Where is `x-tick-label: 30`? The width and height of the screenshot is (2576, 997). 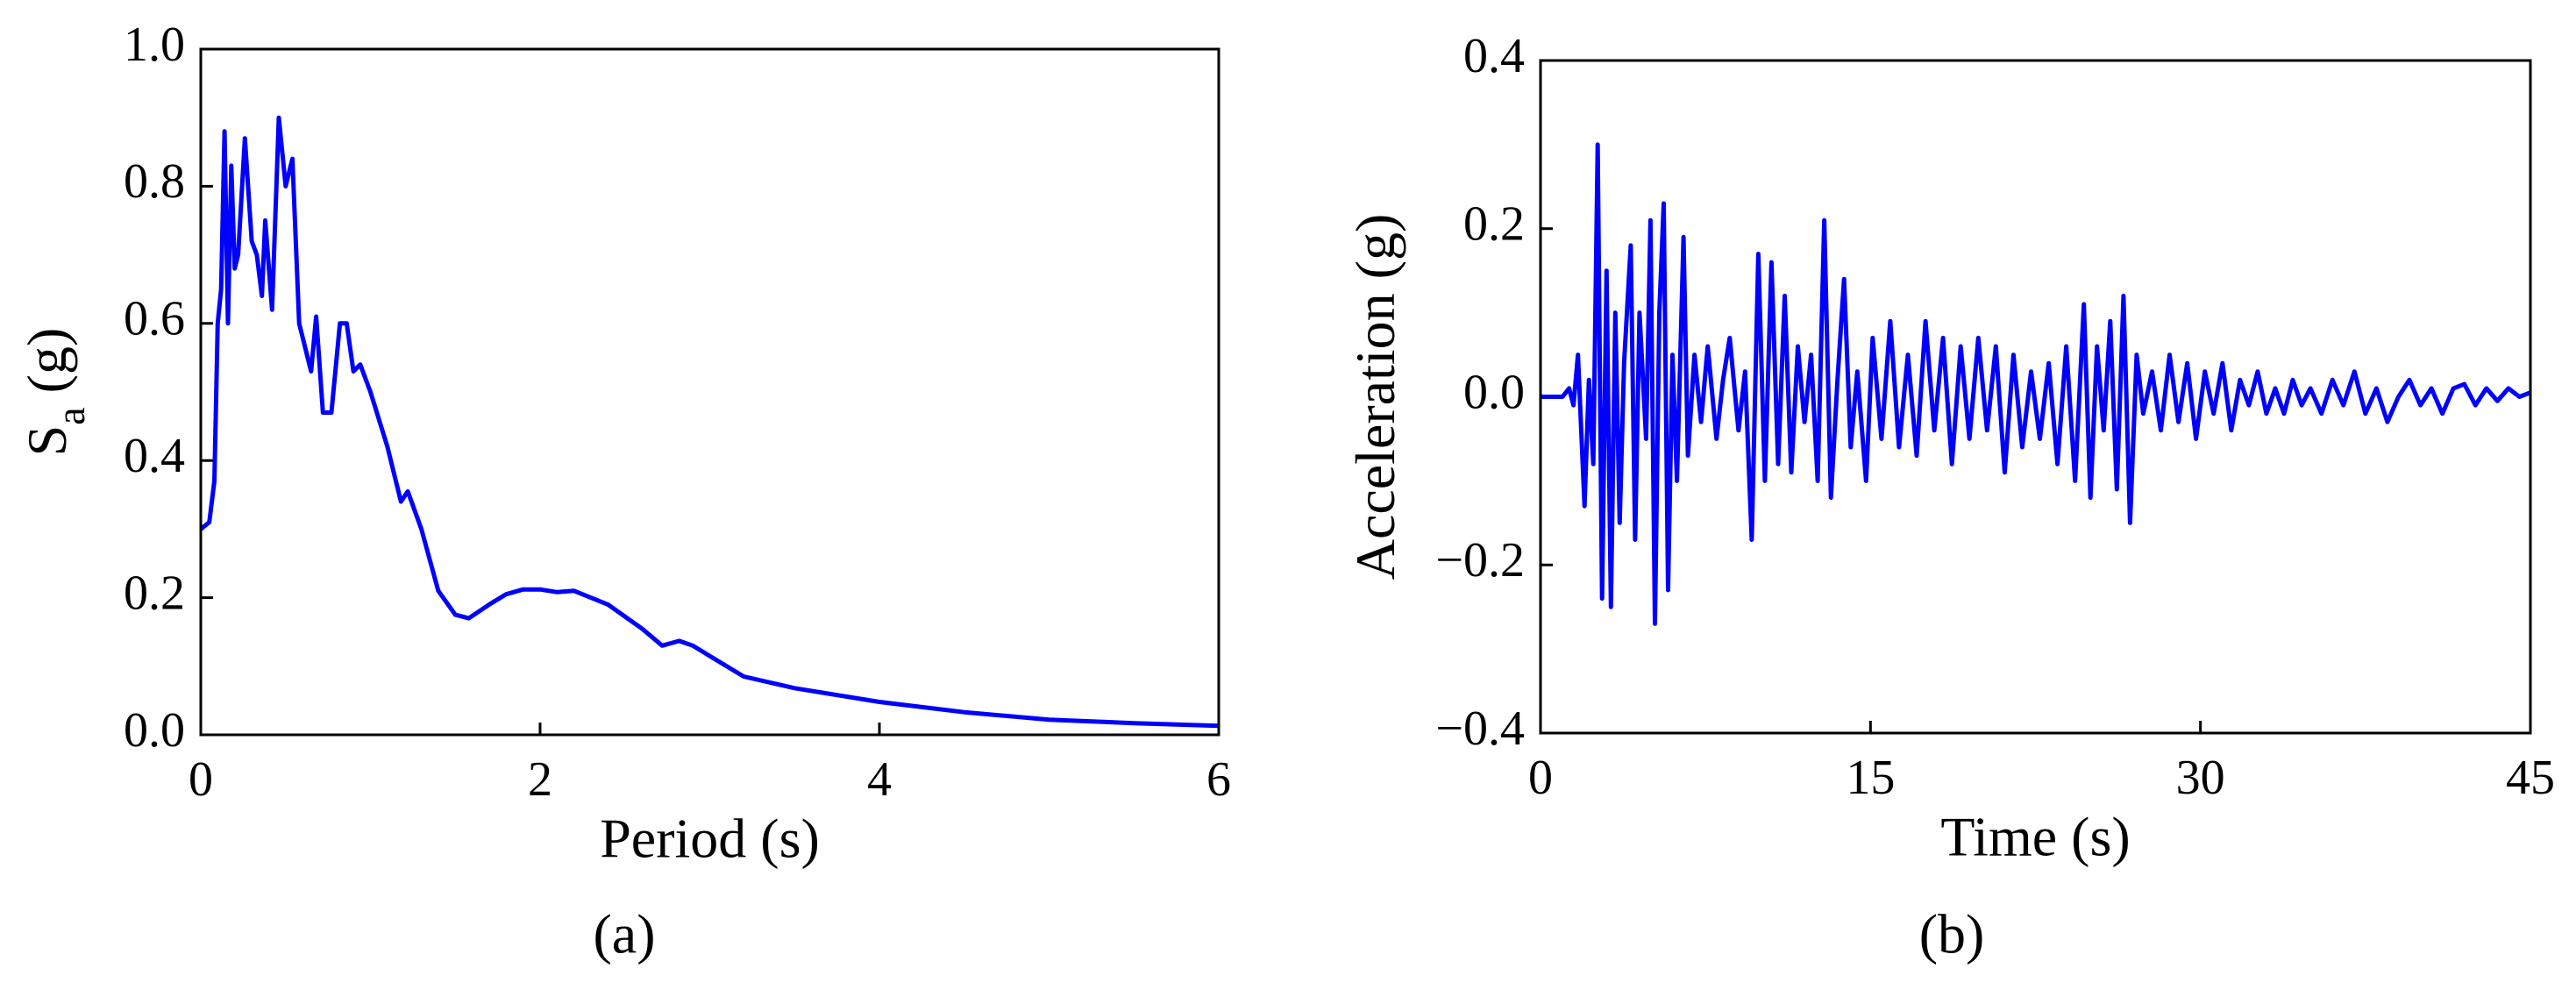
x-tick-label: 30 is located at coordinates (2200, 778).